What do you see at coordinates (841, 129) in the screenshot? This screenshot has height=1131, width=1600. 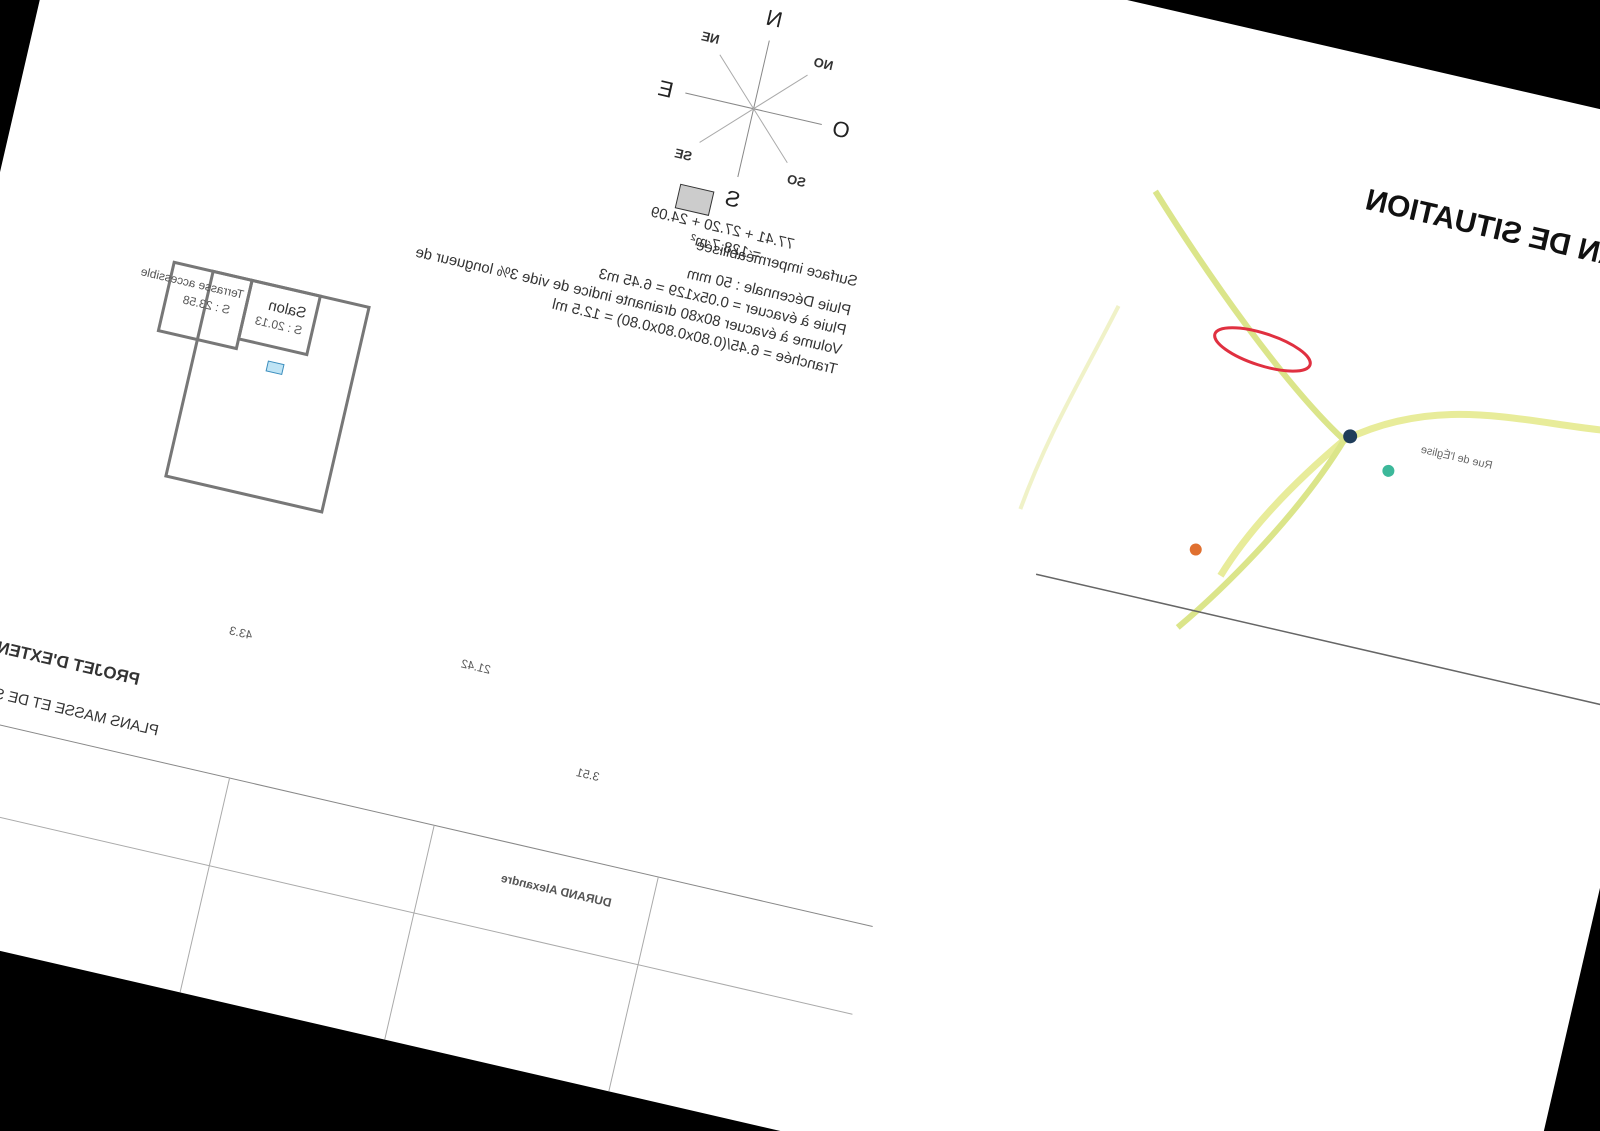 I see `compass-label: O` at bounding box center [841, 129].